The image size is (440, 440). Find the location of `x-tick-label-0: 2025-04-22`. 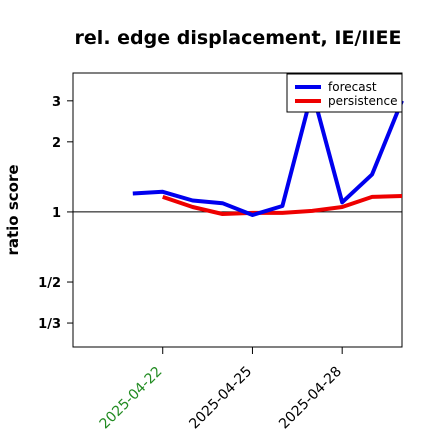

x-tick-label-0: 2025-04-22 is located at coordinates (131, 398).